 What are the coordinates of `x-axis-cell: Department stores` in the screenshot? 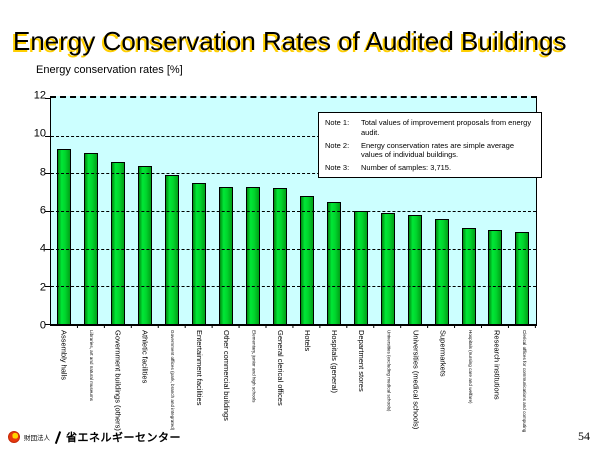 It's located at (361, 386).